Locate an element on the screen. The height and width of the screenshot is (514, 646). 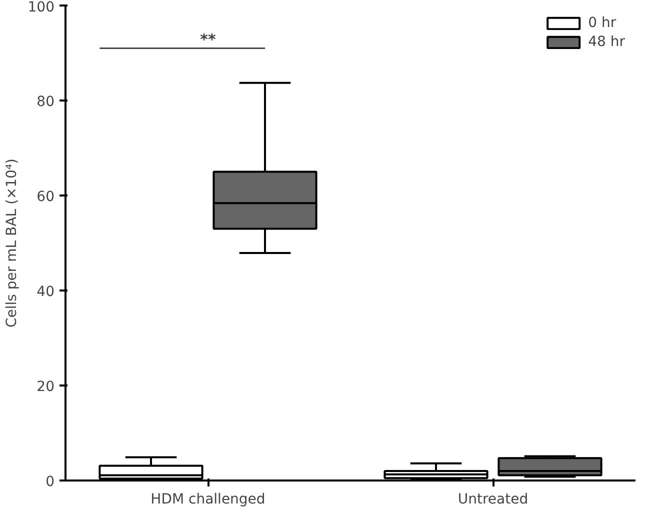
legend-label: 48 hr is located at coordinates (606, 42).